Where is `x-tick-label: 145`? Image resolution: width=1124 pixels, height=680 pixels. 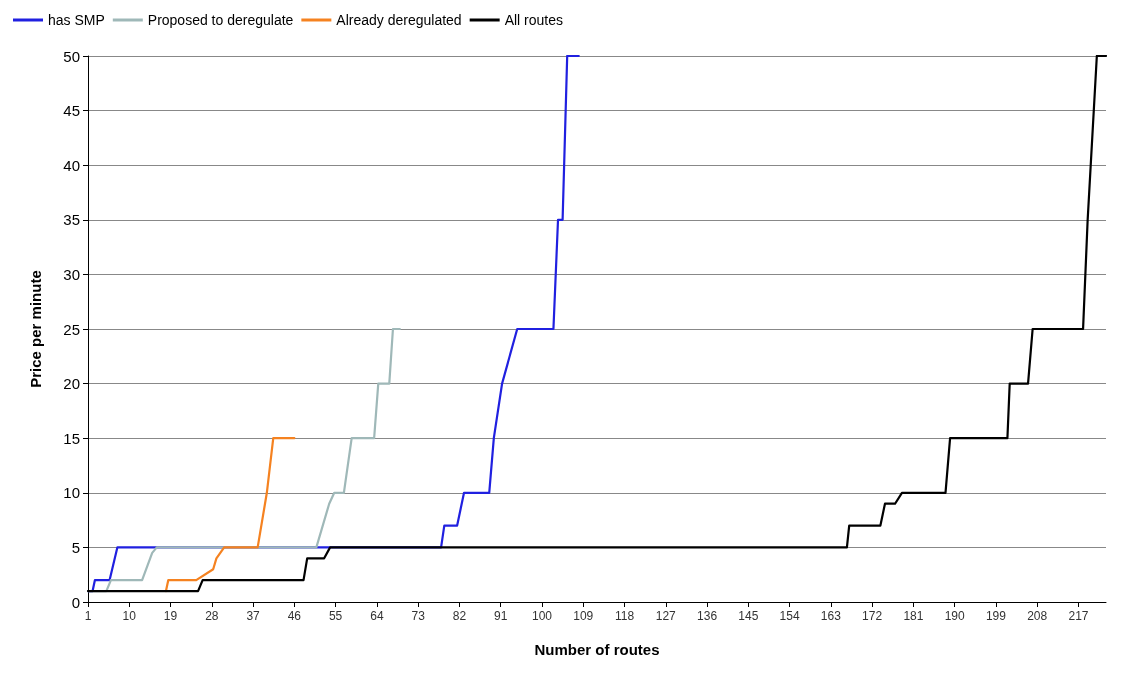 x-tick-label: 145 is located at coordinates (748, 616).